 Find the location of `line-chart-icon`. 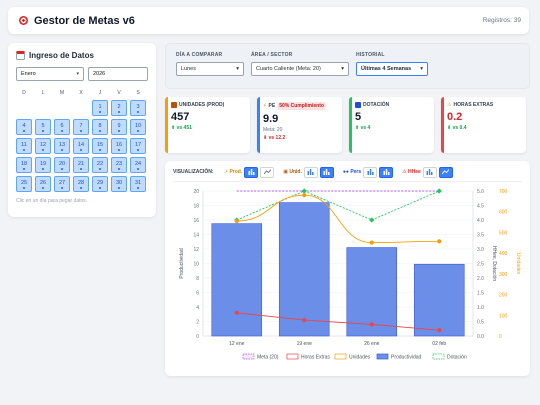

line-chart-icon is located at coordinates (446, 172).